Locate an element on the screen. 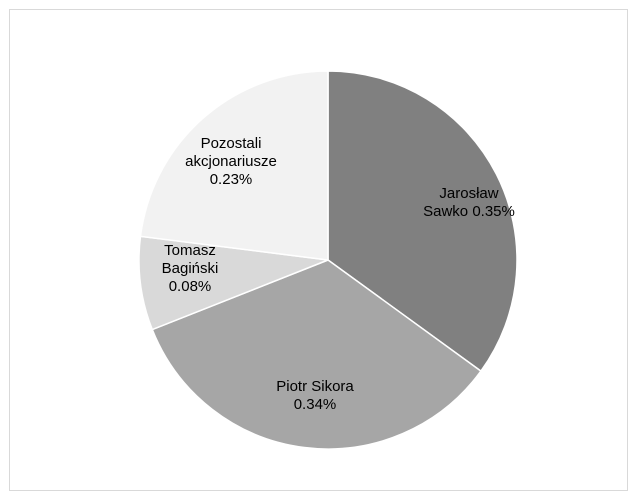  slice-label-line: Tomasz is located at coordinates (190, 250).